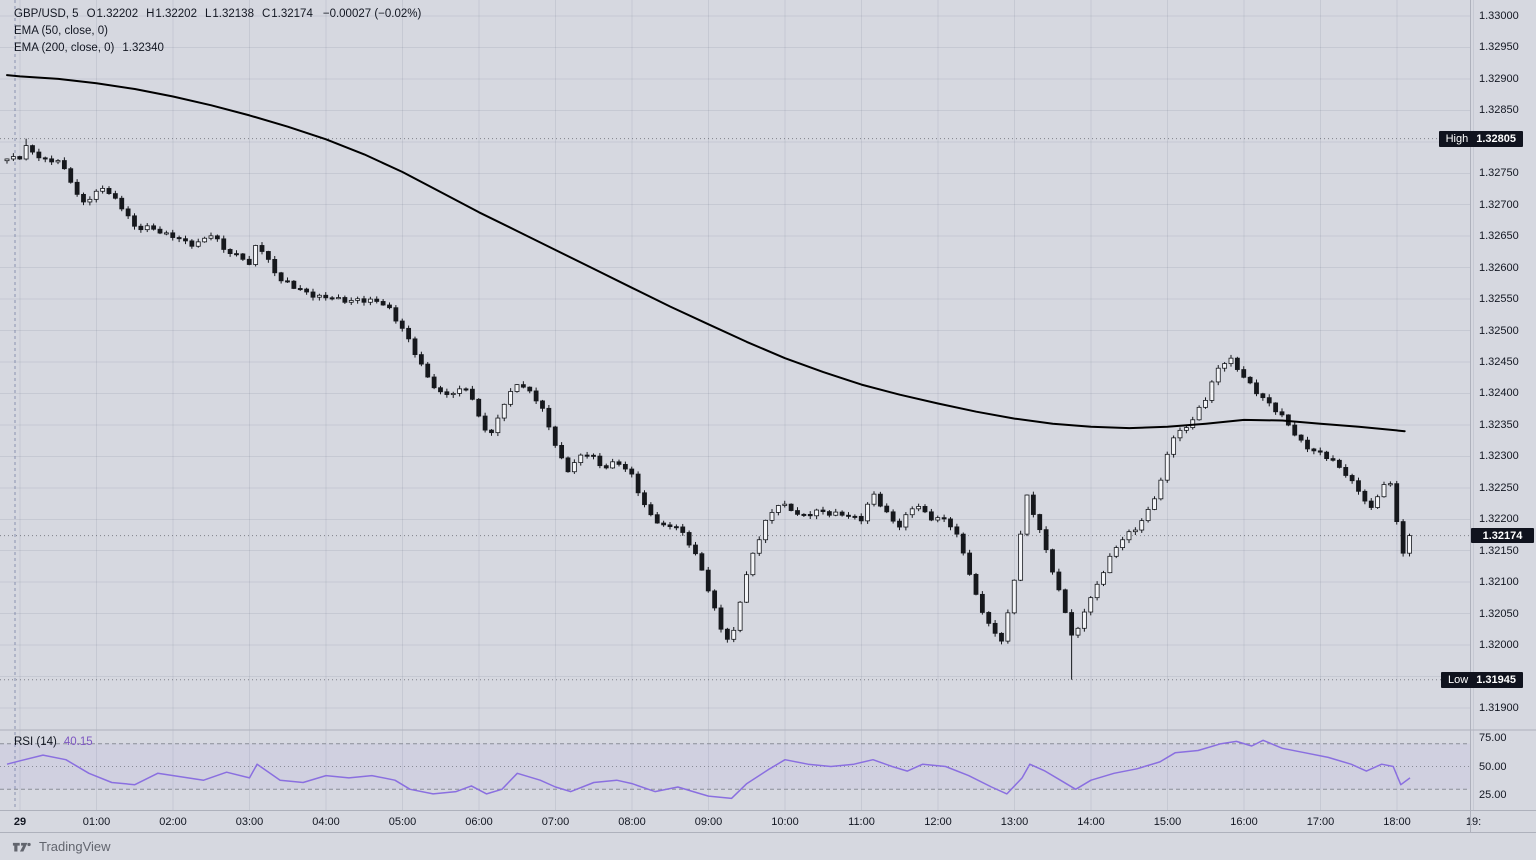 This screenshot has height=860, width=1536. Describe the element at coordinates (217, 48) in the screenshot. I see `indicator-ema200-row: EMA (200, close, 0) 1.32340` at that location.